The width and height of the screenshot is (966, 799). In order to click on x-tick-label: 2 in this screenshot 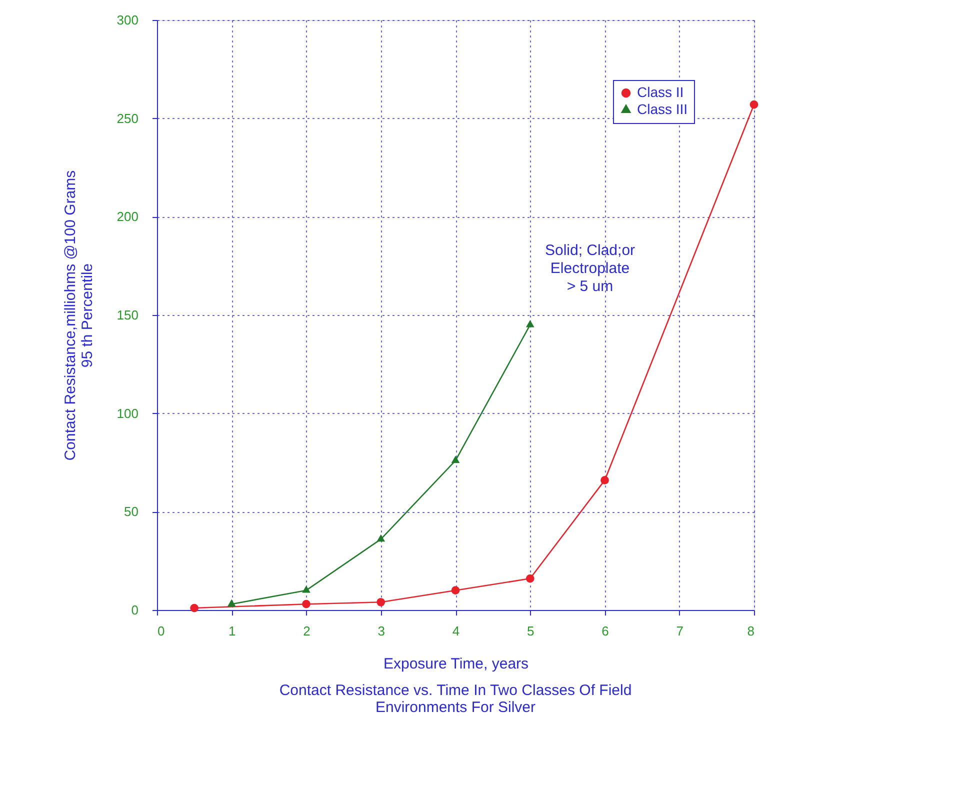, I will do `click(306, 631)`.